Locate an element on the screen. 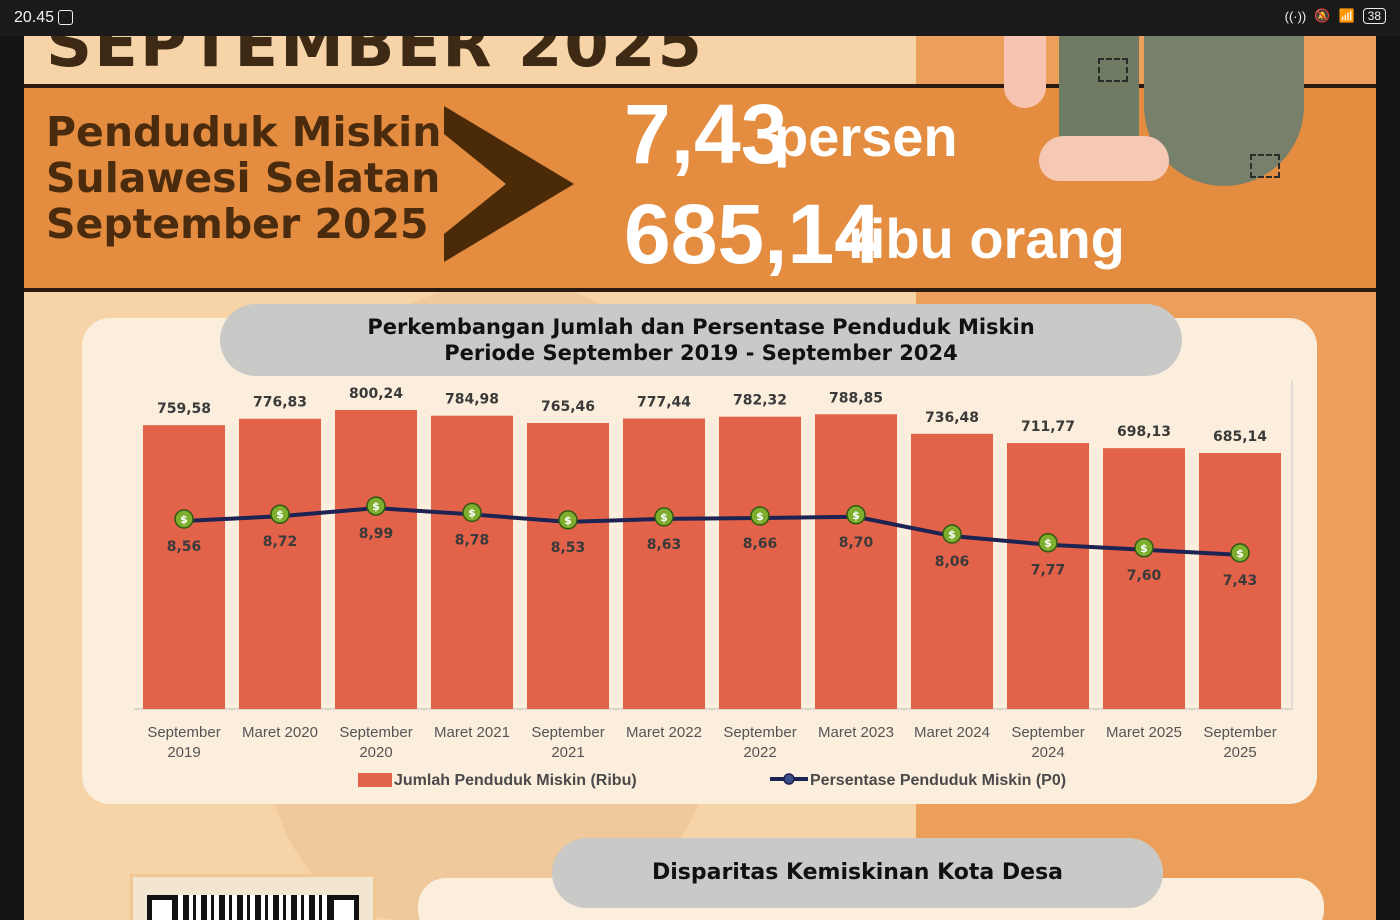 This screenshot has height=920, width=1400. percent-value-label: 8,63 is located at coordinates (664, 545).